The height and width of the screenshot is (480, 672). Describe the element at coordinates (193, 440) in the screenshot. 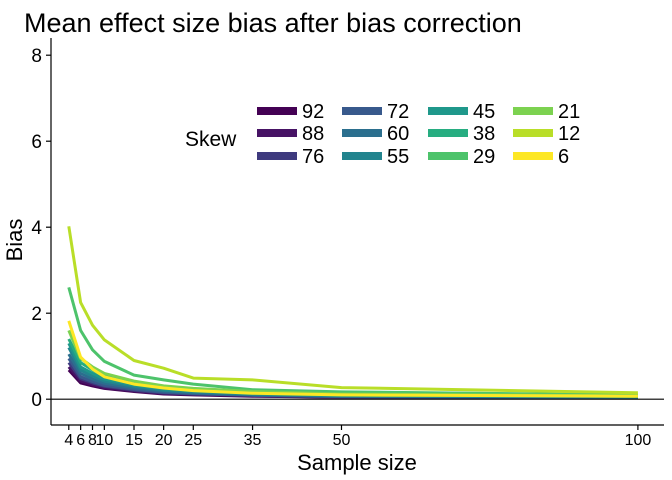

I see `x-tick-label: 25` at that location.